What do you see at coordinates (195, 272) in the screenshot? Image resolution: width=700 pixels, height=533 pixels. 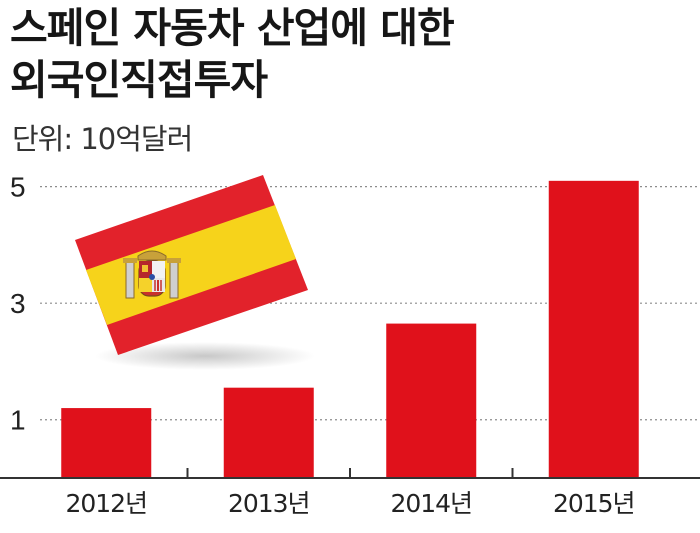 I see `spain-flag-icon` at bounding box center [195, 272].